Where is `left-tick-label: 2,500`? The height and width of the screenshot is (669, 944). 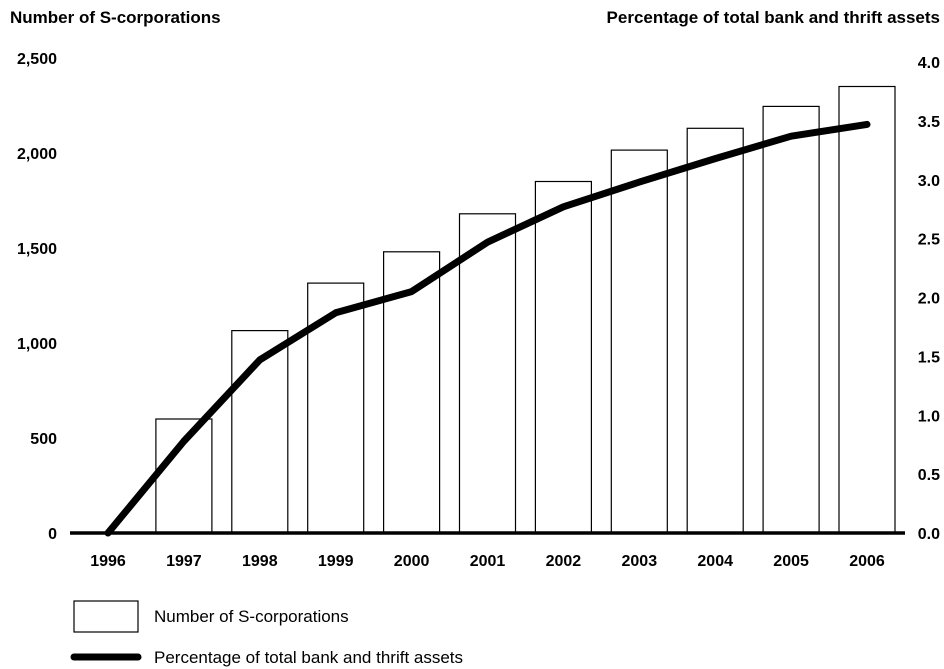 left-tick-label: 2,500 is located at coordinates (37, 59).